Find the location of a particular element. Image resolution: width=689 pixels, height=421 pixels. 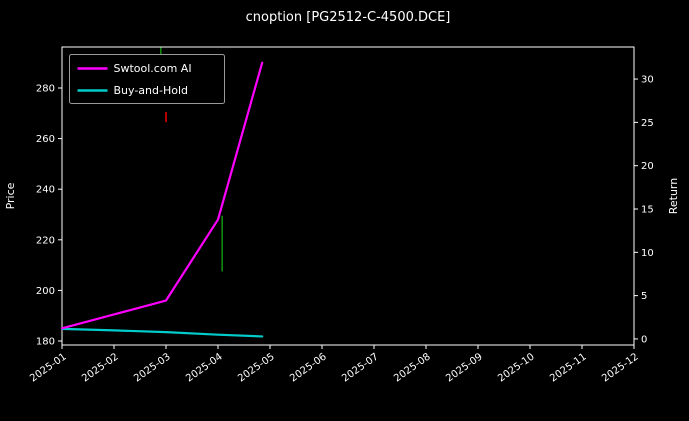

y-right-tick-label: 15 is located at coordinates (647, 209).